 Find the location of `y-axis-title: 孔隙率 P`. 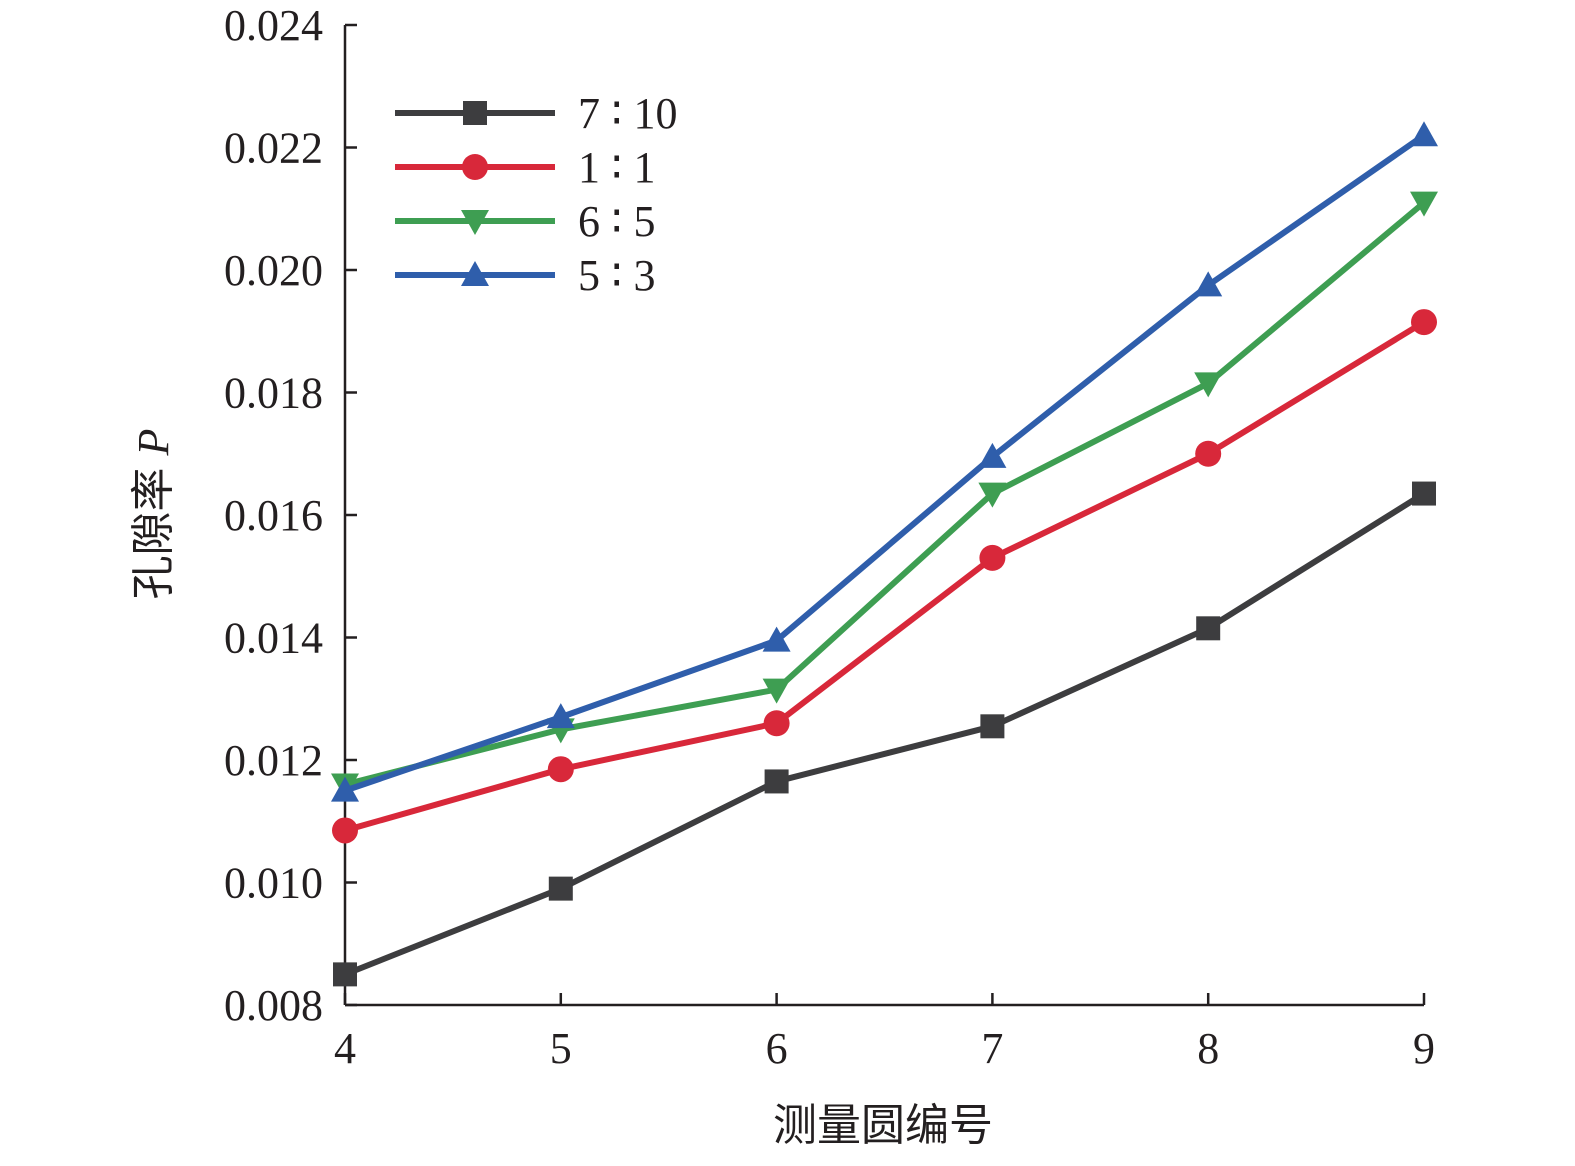

y-axis-title: 孔隙率 P is located at coordinates (153, 514).